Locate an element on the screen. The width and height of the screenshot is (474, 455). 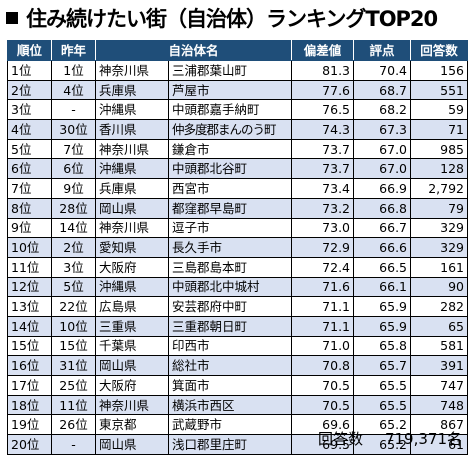
table-row: 3位 - 沖縄県 中頭郡嘉手納町 76.5 68.2 59 is located at coordinates (238, 110).